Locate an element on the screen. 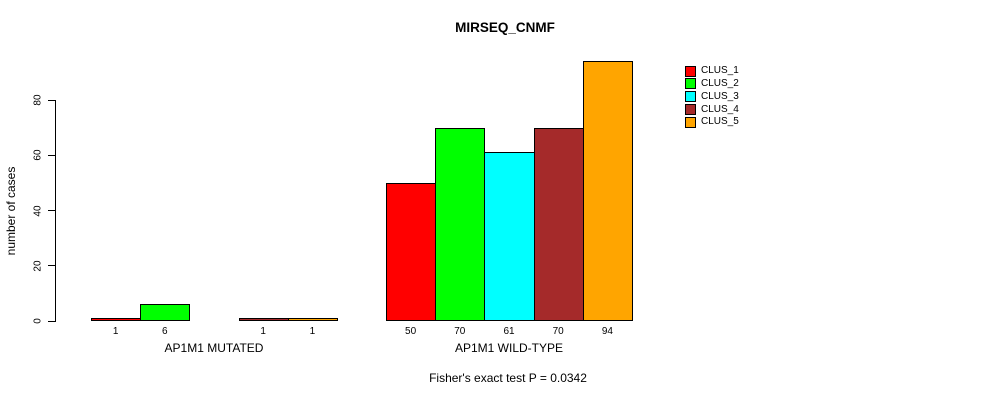  legend: CLUS_1 CLUS_2 CLUS_3 CLUS_4 CLUS_5 is located at coordinates (712, 96).